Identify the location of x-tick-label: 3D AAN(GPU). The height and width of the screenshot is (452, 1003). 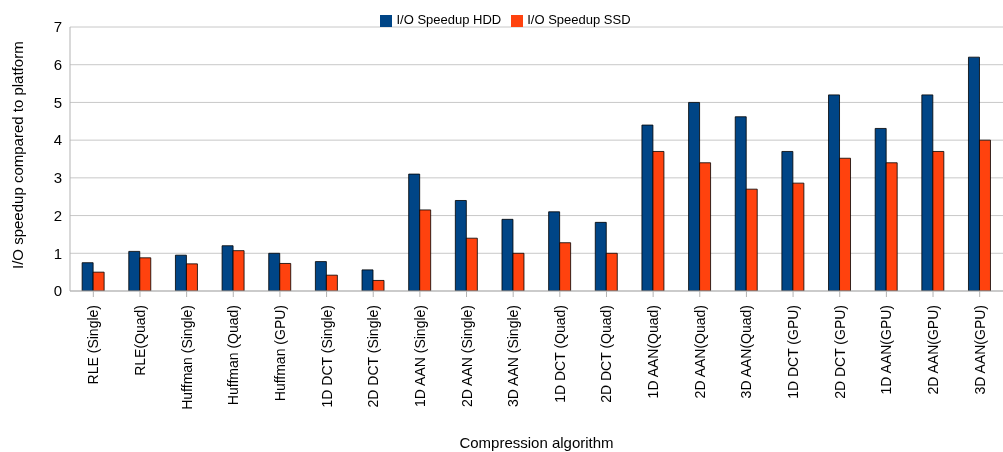
(979, 350).